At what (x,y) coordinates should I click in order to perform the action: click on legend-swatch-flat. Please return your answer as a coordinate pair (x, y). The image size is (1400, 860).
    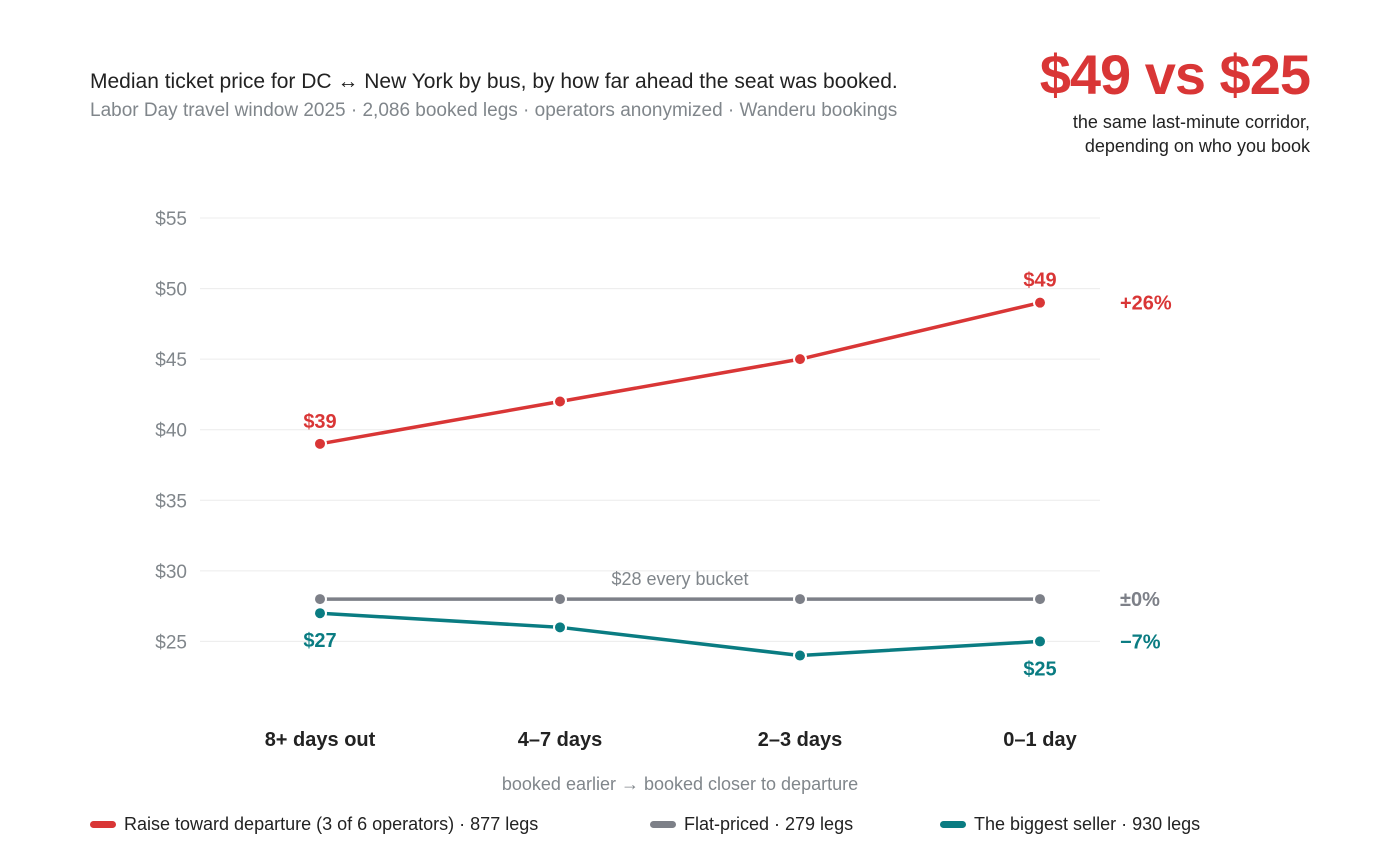
    Looking at the image, I should click on (663, 824).